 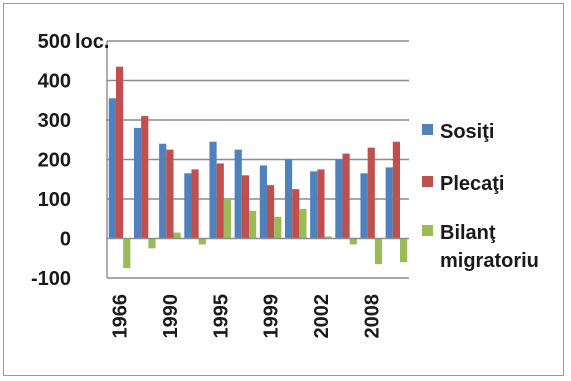 I want to click on y-tick-labels: -100 0 100 200 300 400 500 loc., so click(x=70, y=160).